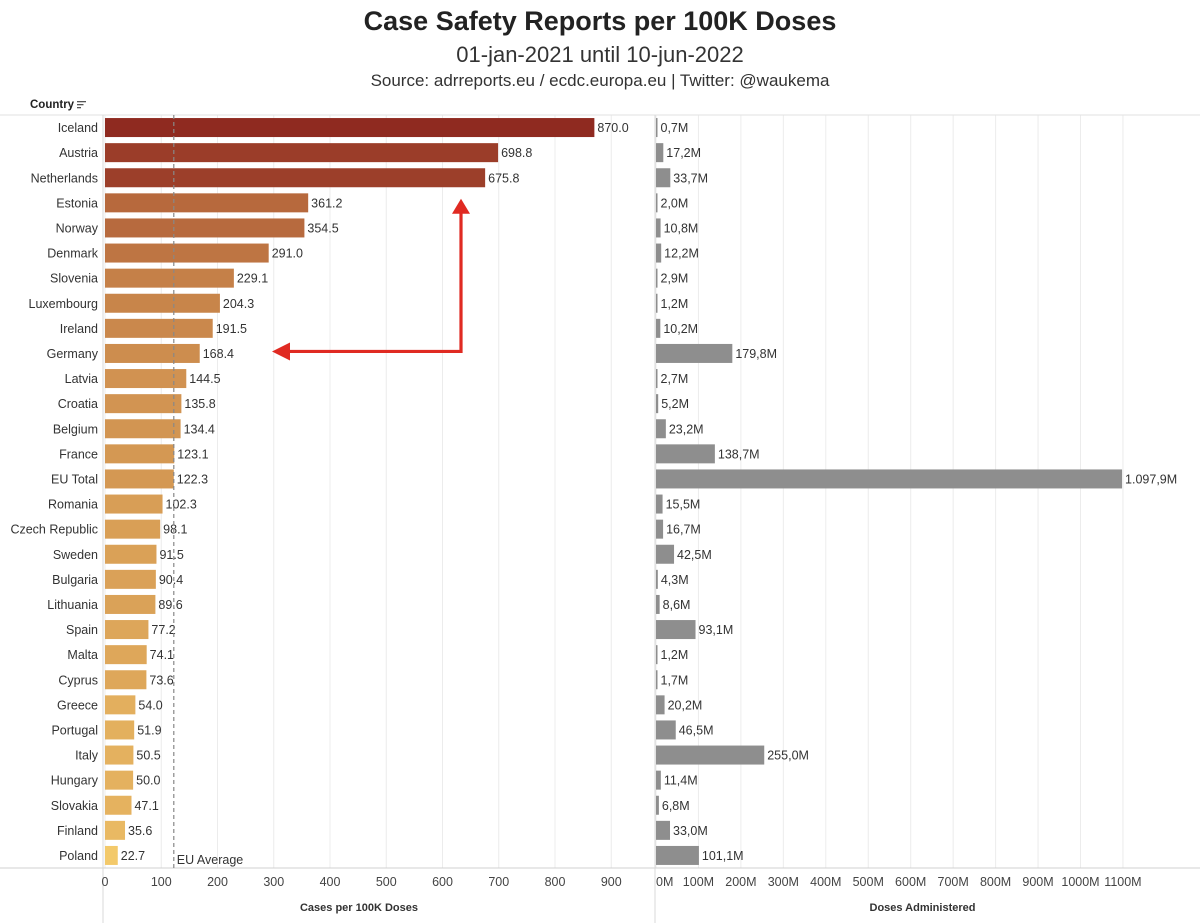 The height and width of the screenshot is (923, 1200). I want to click on data-label-cases: 291.0, so click(287, 254).